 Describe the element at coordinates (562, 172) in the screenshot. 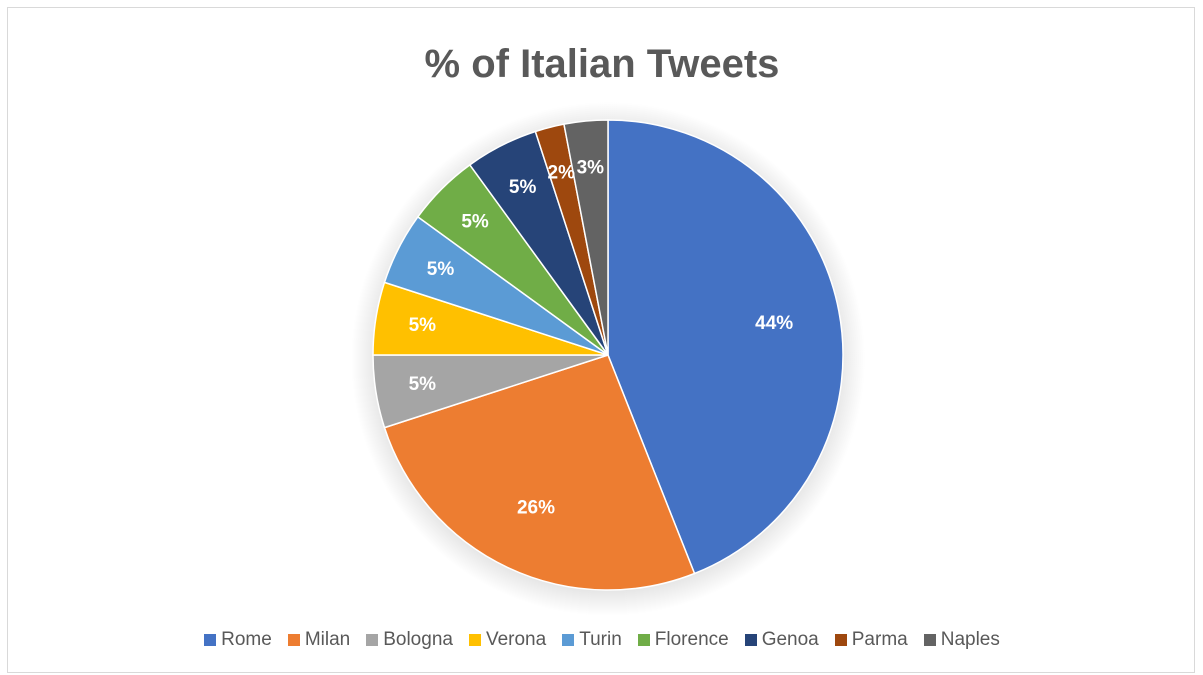

I see `data-label-parma: 2%` at that location.